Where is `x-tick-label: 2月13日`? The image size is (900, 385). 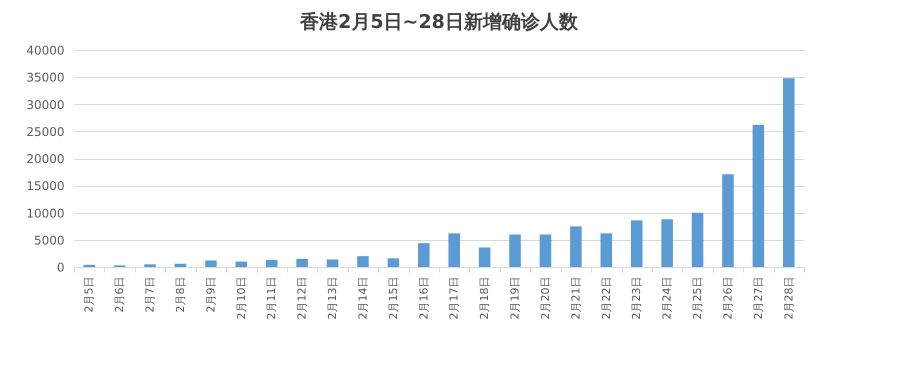
x-tick-label: 2月13日 is located at coordinates (333, 298).